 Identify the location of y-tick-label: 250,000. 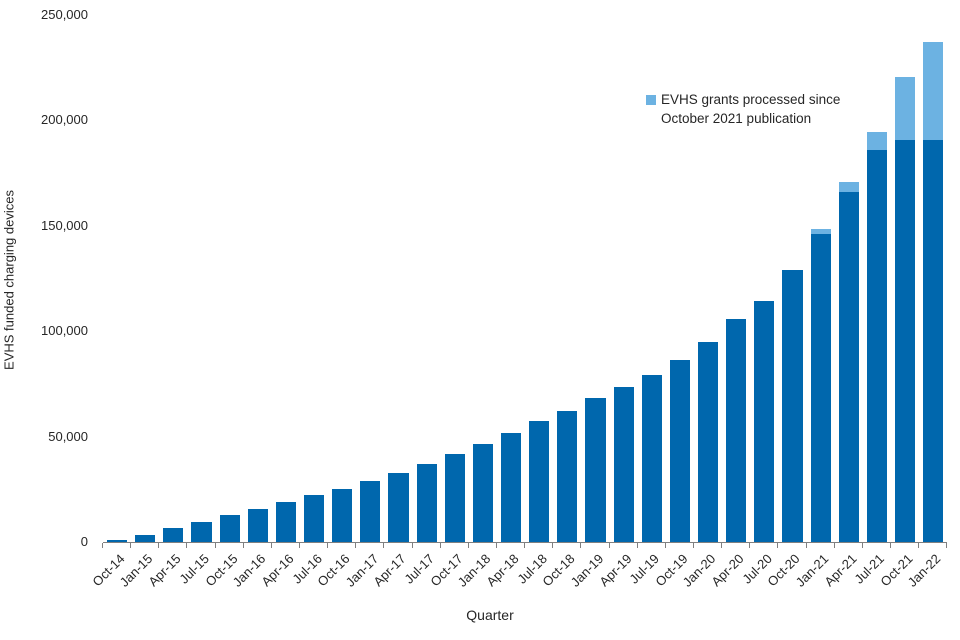
(64, 14).